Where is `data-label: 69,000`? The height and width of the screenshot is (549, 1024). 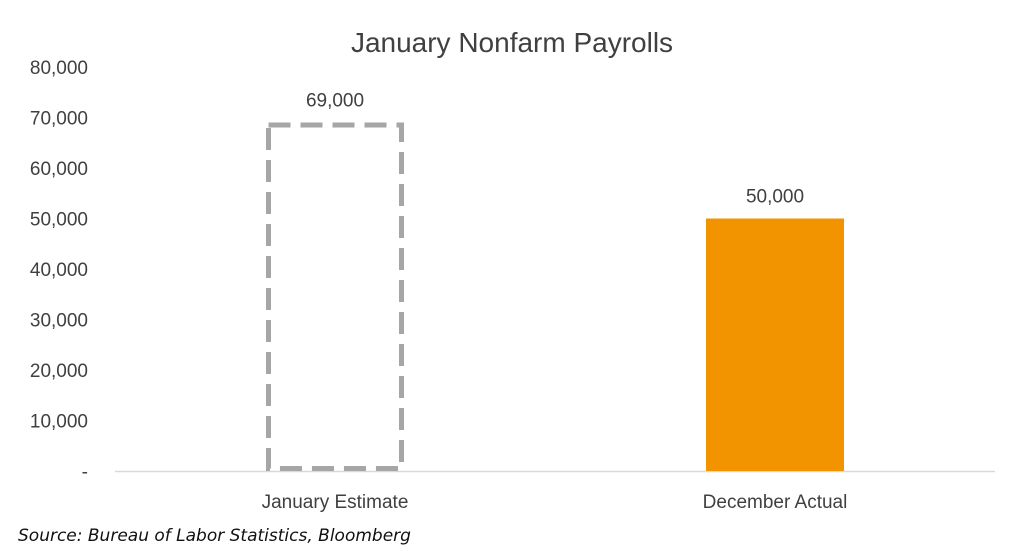 data-label: 69,000 is located at coordinates (335, 101).